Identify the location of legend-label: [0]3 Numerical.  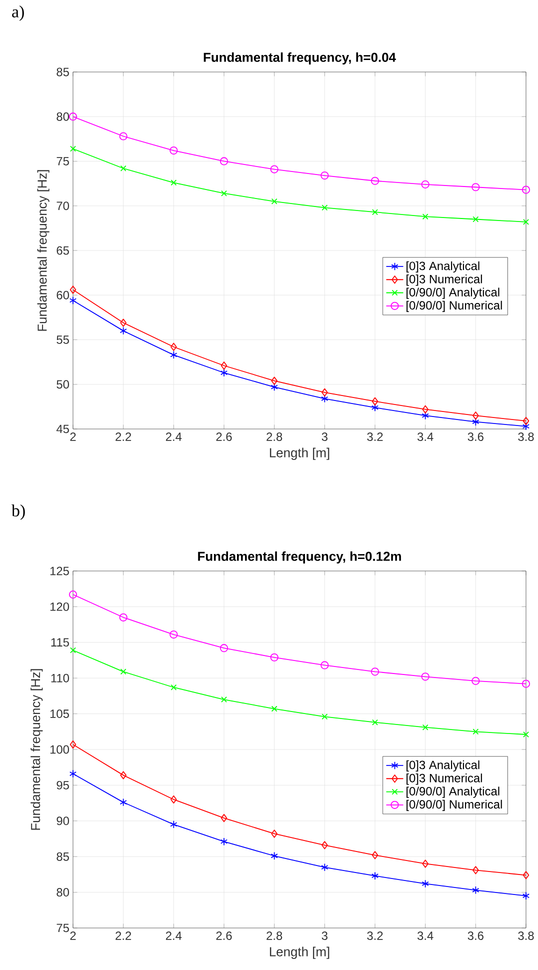
(444, 779).